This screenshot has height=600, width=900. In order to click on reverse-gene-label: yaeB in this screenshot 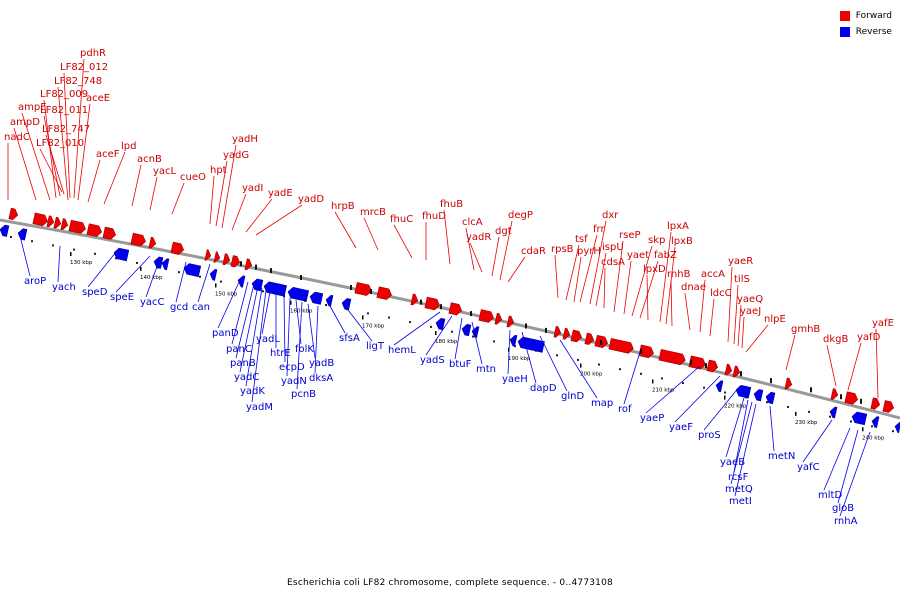, I will do `click(732, 462)`.